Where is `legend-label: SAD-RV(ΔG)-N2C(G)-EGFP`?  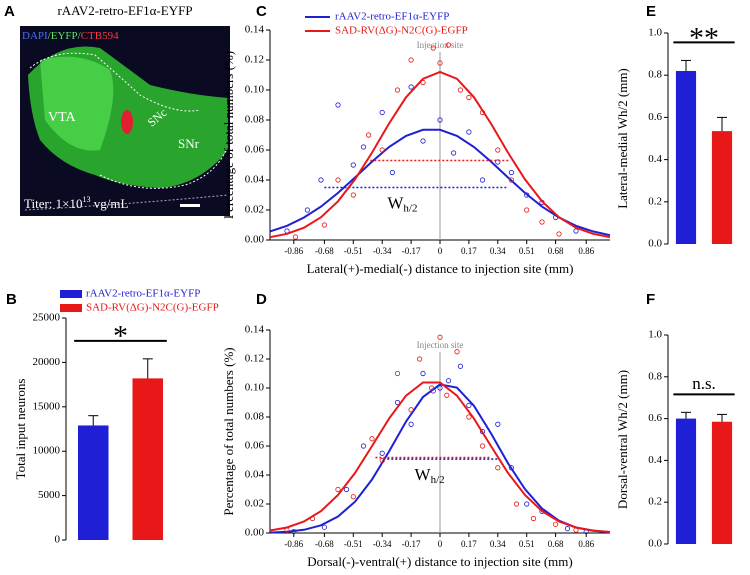 legend-label: SAD-RV(ΔG)-N2C(G)-EGFP is located at coordinates (401, 31).